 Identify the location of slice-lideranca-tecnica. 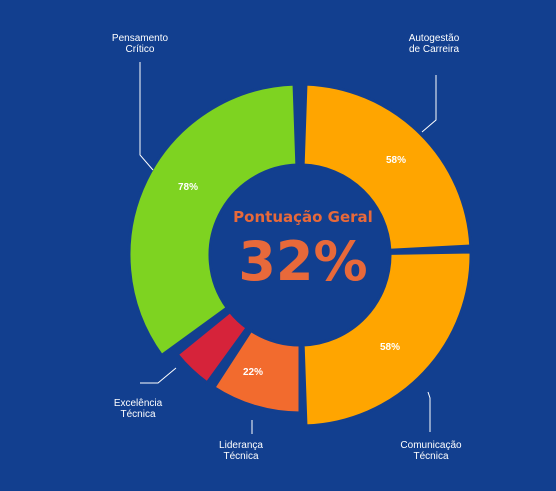
(257, 371).